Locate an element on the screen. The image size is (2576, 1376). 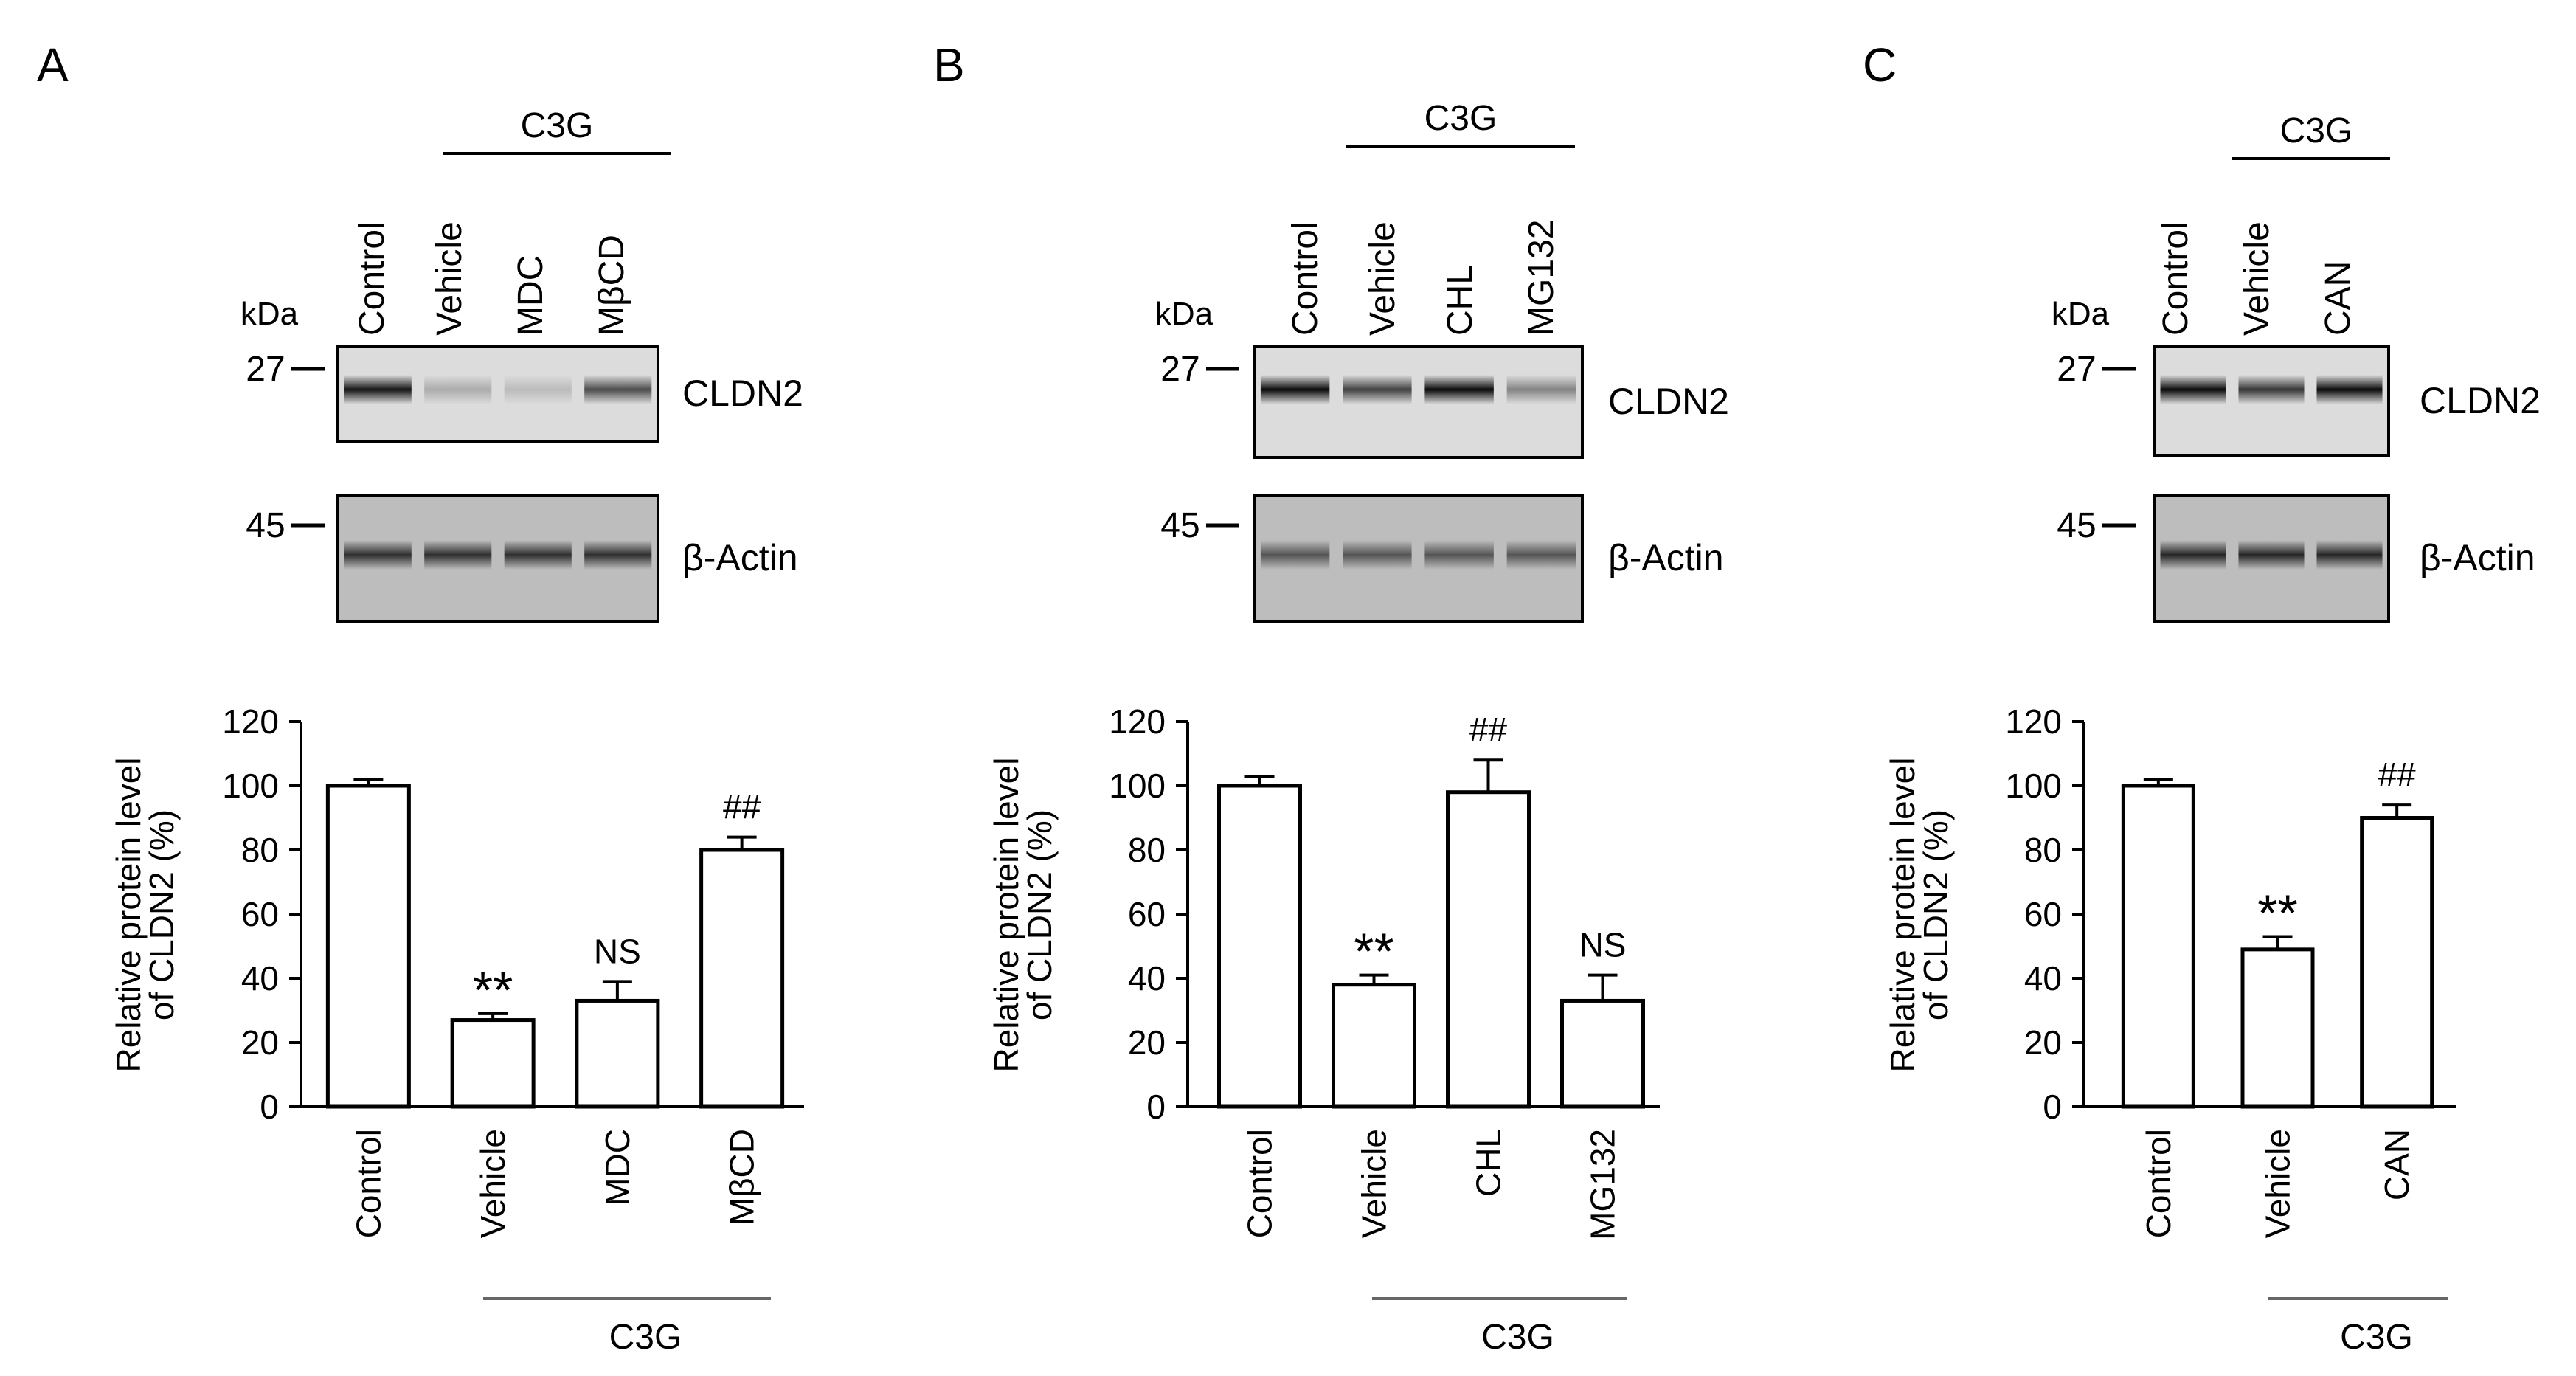
x-tick-label: MβCD is located at coordinates (742, 1177).